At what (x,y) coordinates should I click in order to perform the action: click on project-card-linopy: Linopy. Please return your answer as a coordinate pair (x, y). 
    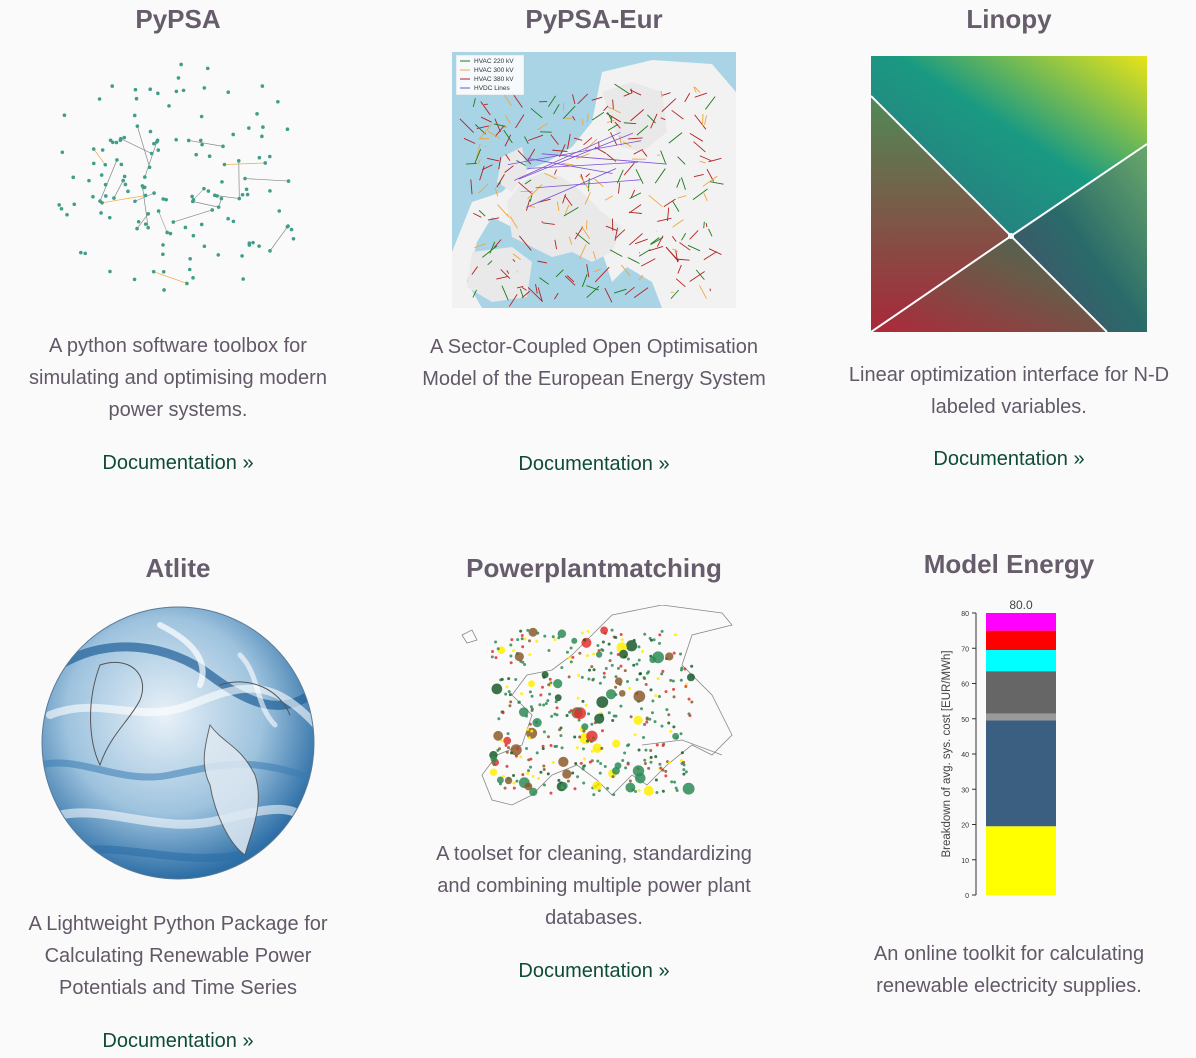
    Looking at the image, I should click on (1009, 245).